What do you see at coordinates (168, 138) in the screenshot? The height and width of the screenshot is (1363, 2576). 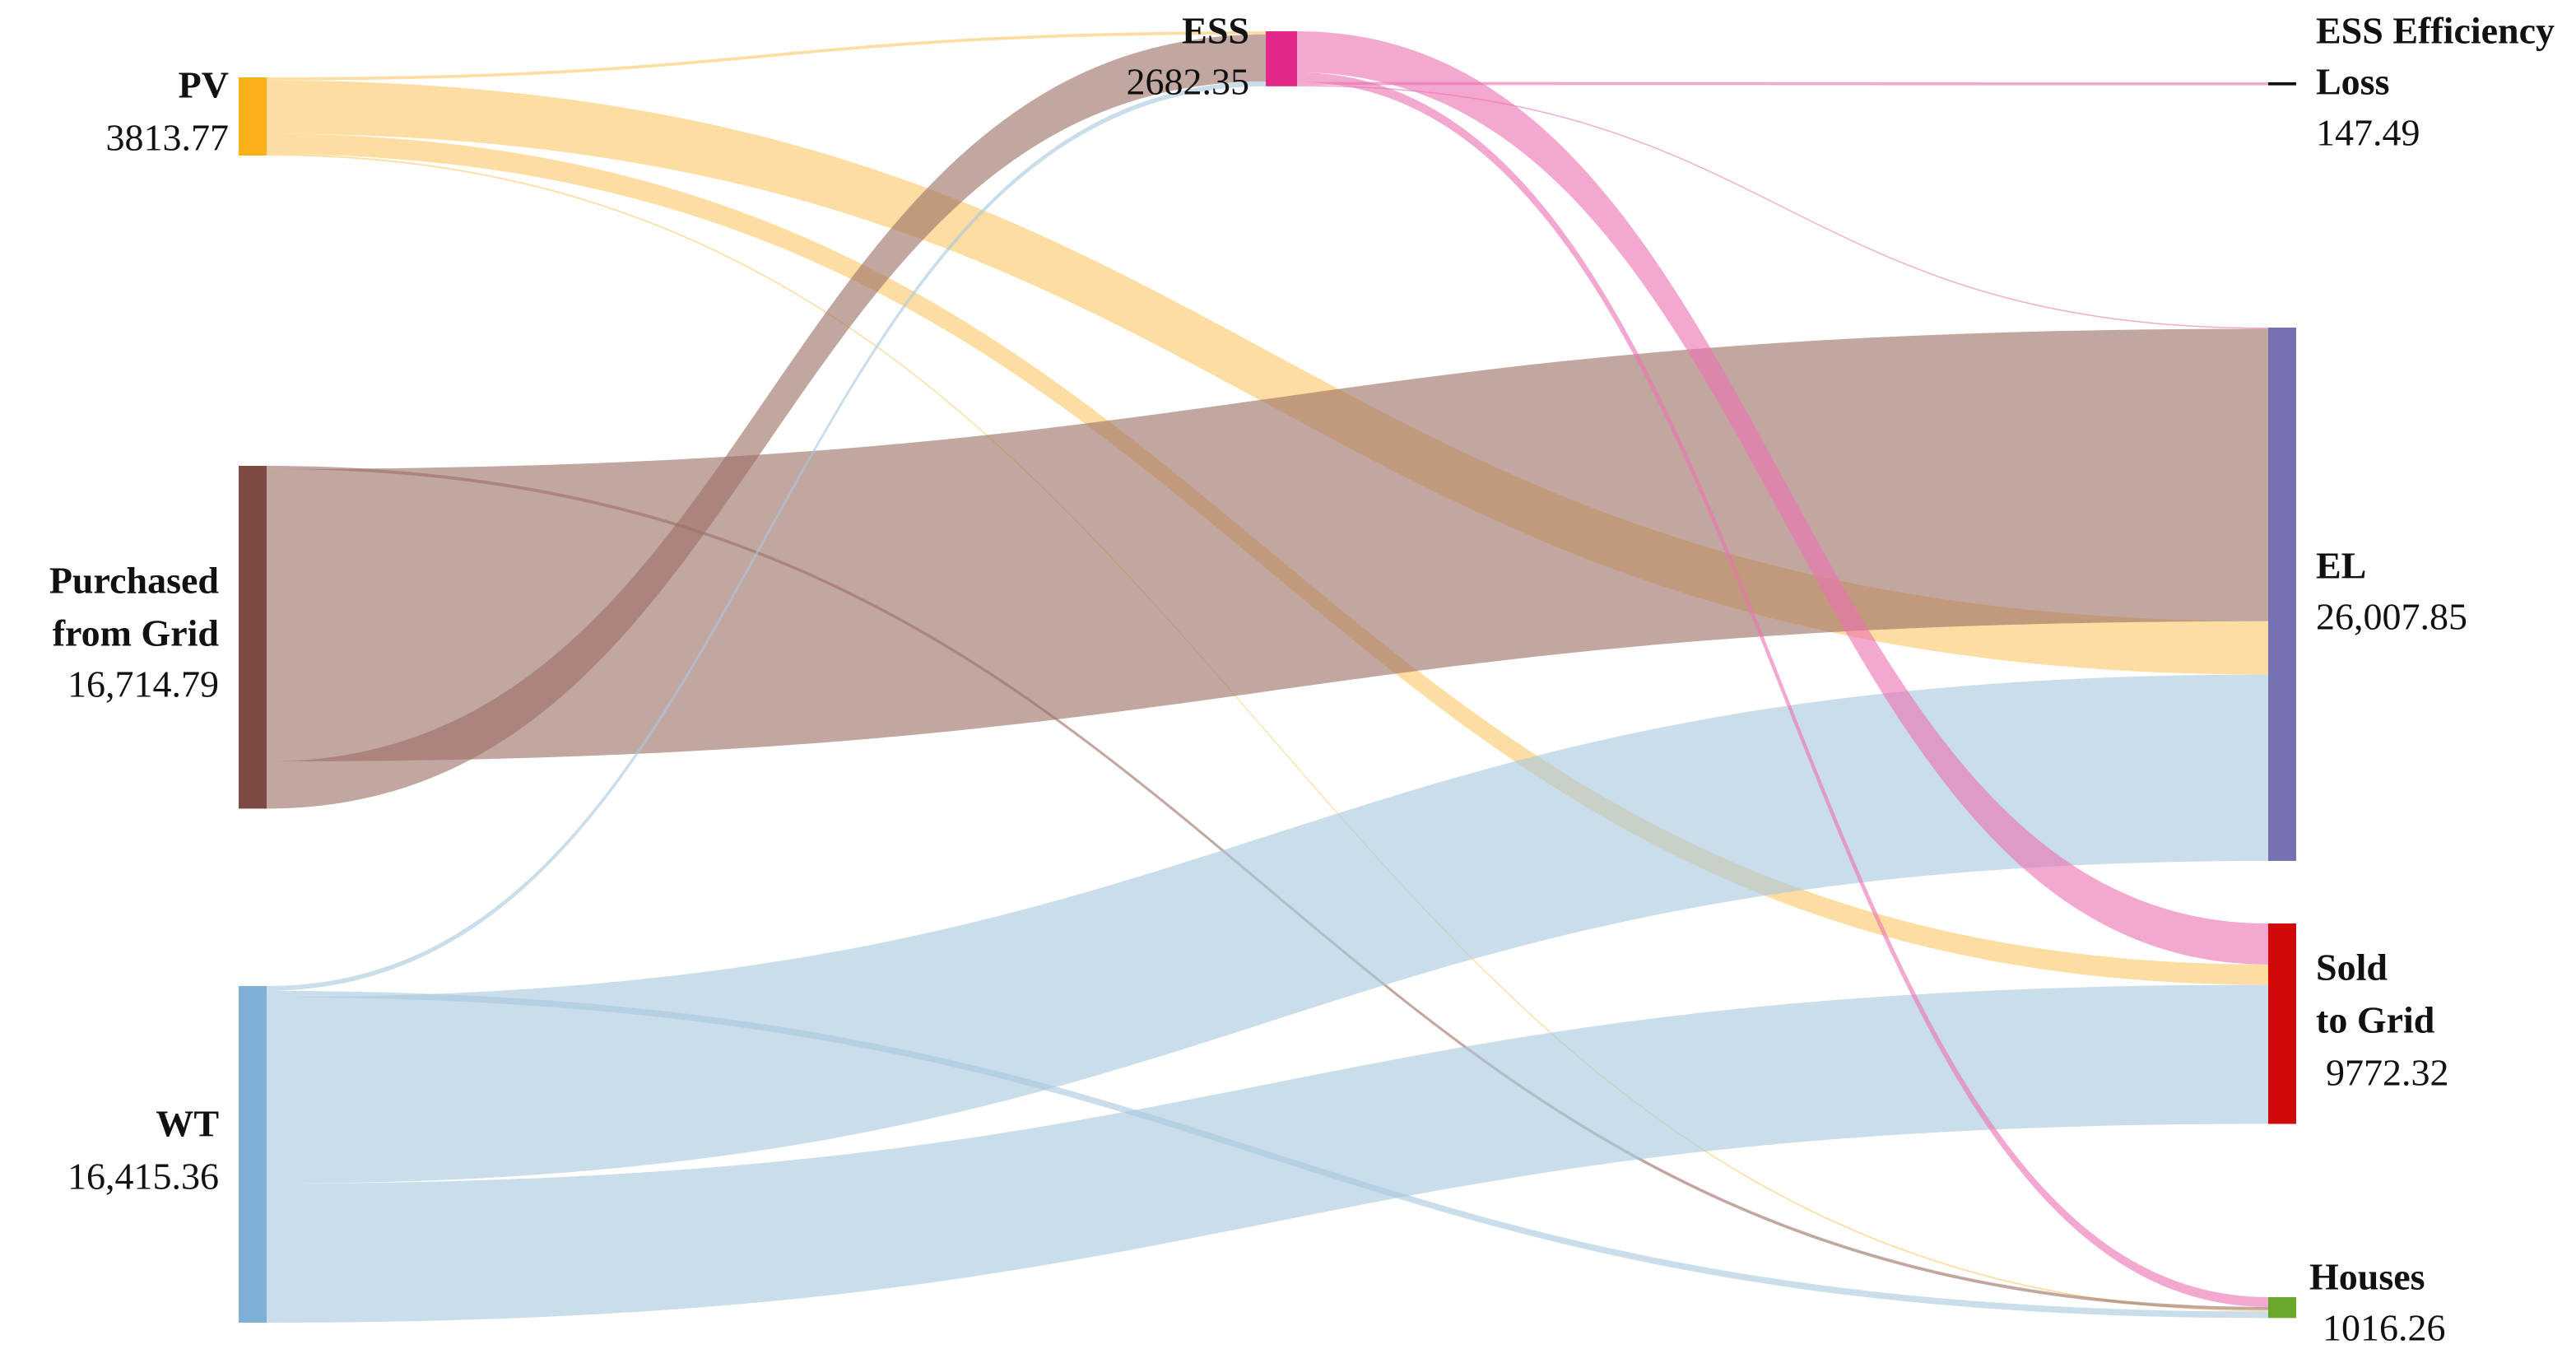 I see `node-value: 3813.77` at bounding box center [168, 138].